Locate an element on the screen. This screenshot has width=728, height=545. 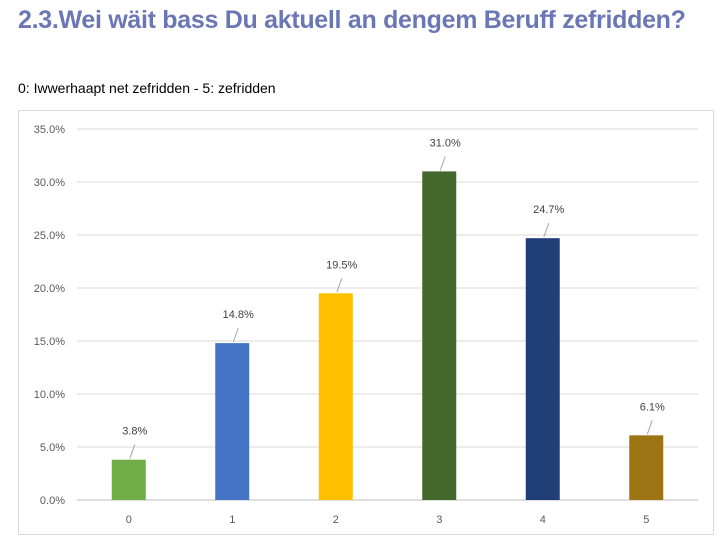
data-label: 19.5% is located at coordinates (341, 265).